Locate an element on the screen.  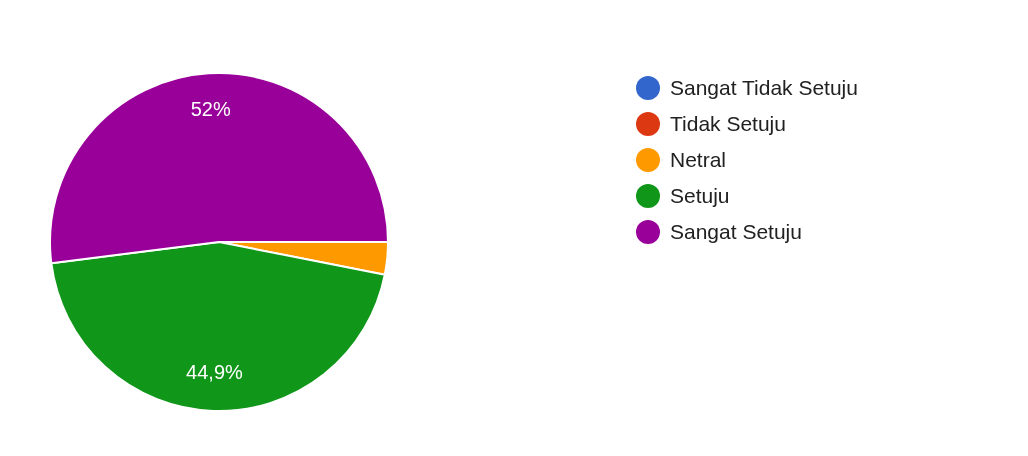
legend-label: Tidak Setuju is located at coordinates (728, 124).